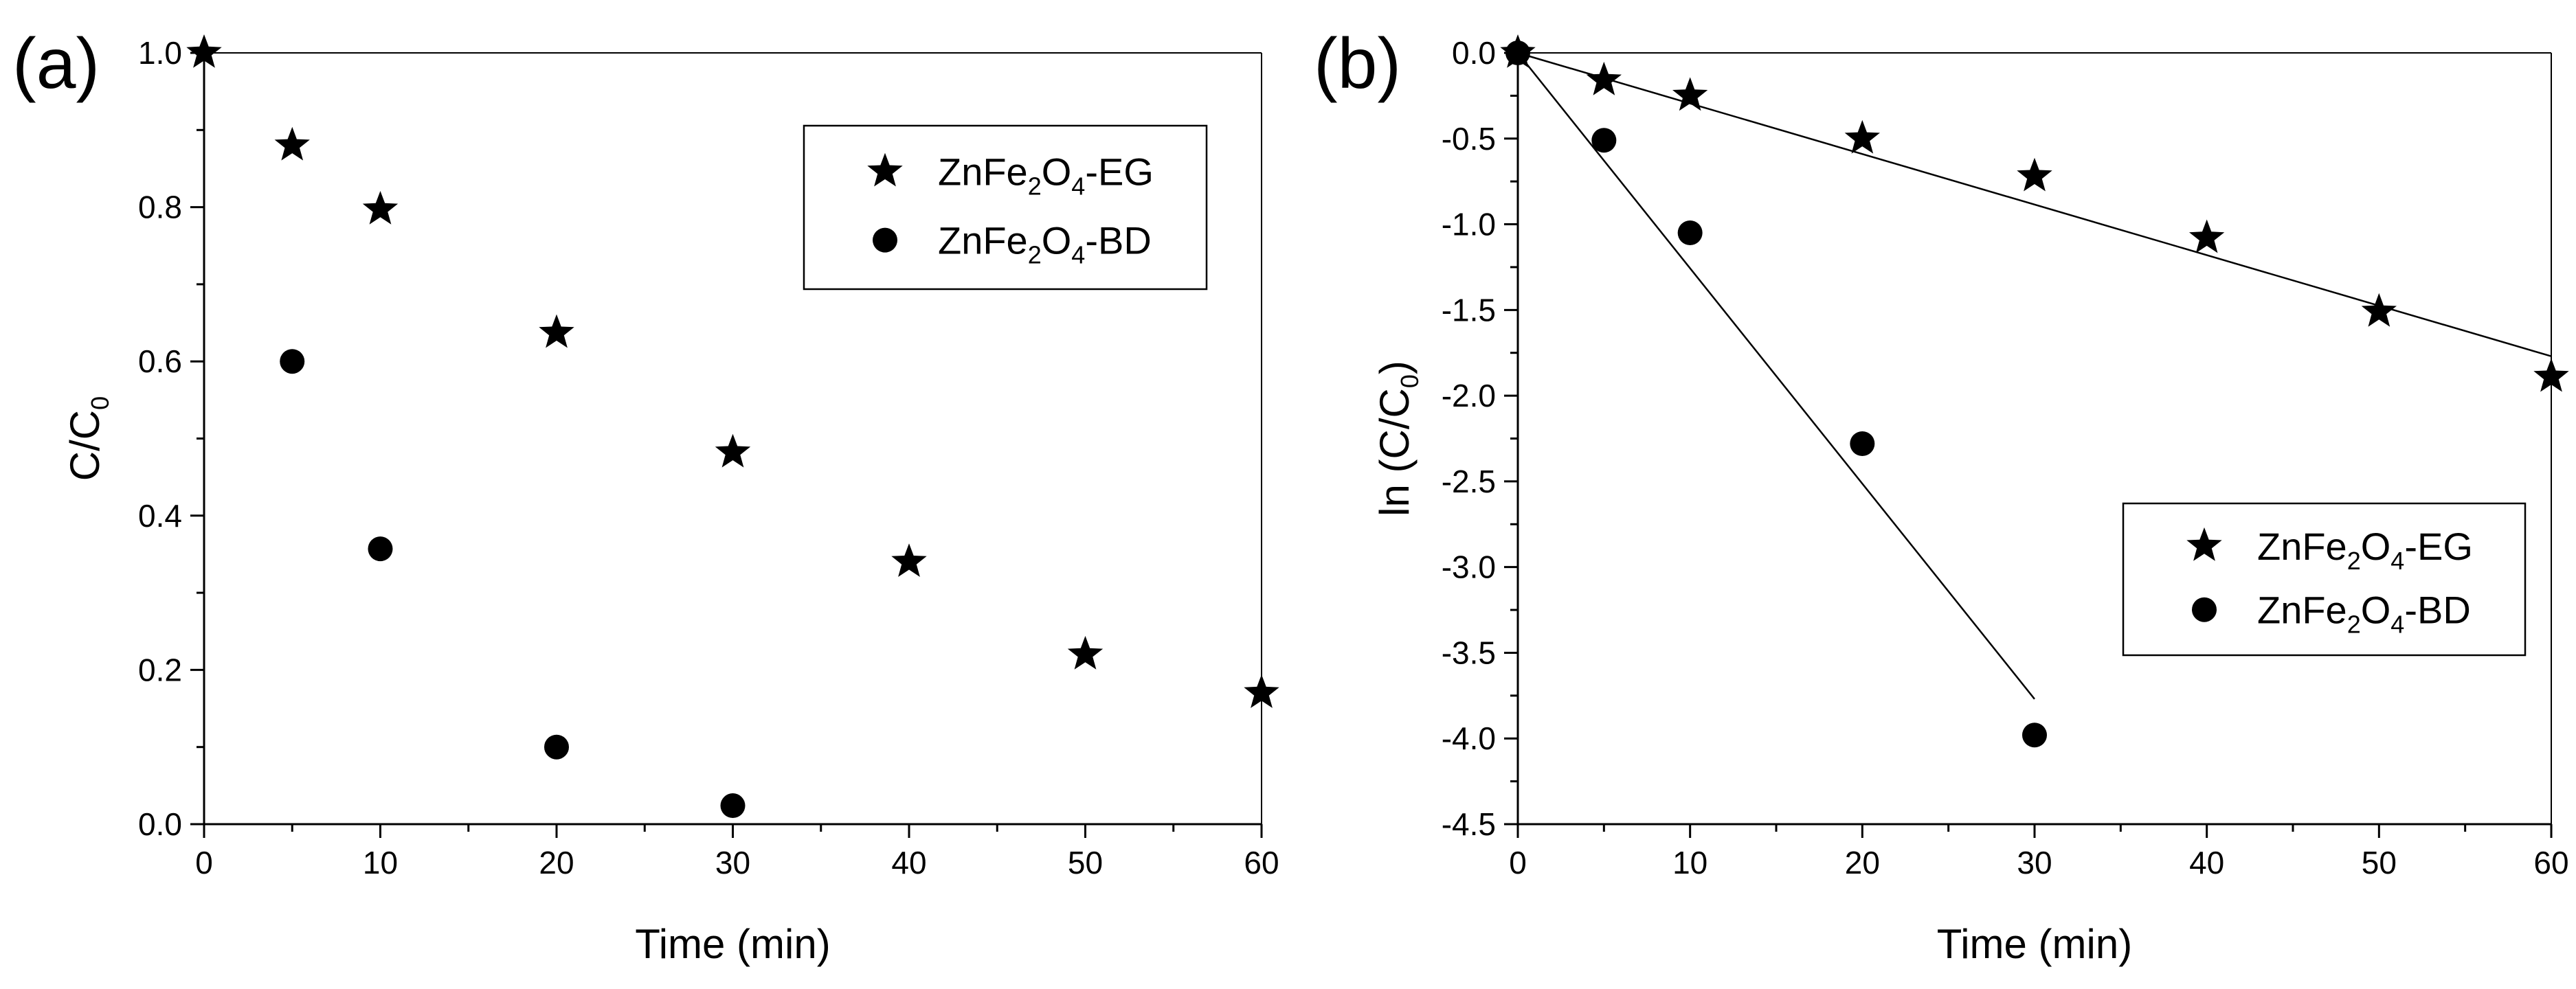 This screenshot has width=2576, height=989. Describe the element at coordinates (1085, 862) in the screenshot. I see `panel-a-x-tick-label: 50` at that location.